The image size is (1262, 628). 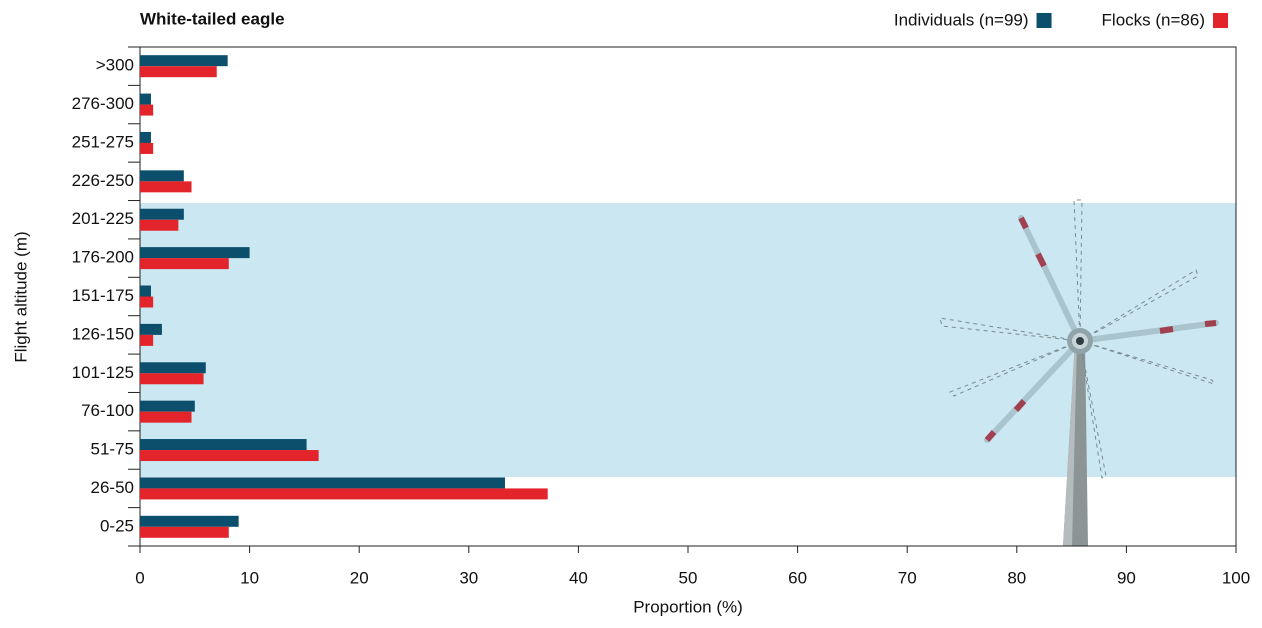 What do you see at coordinates (107, 410) in the screenshot?
I see `y-tick-label: 76-100` at bounding box center [107, 410].